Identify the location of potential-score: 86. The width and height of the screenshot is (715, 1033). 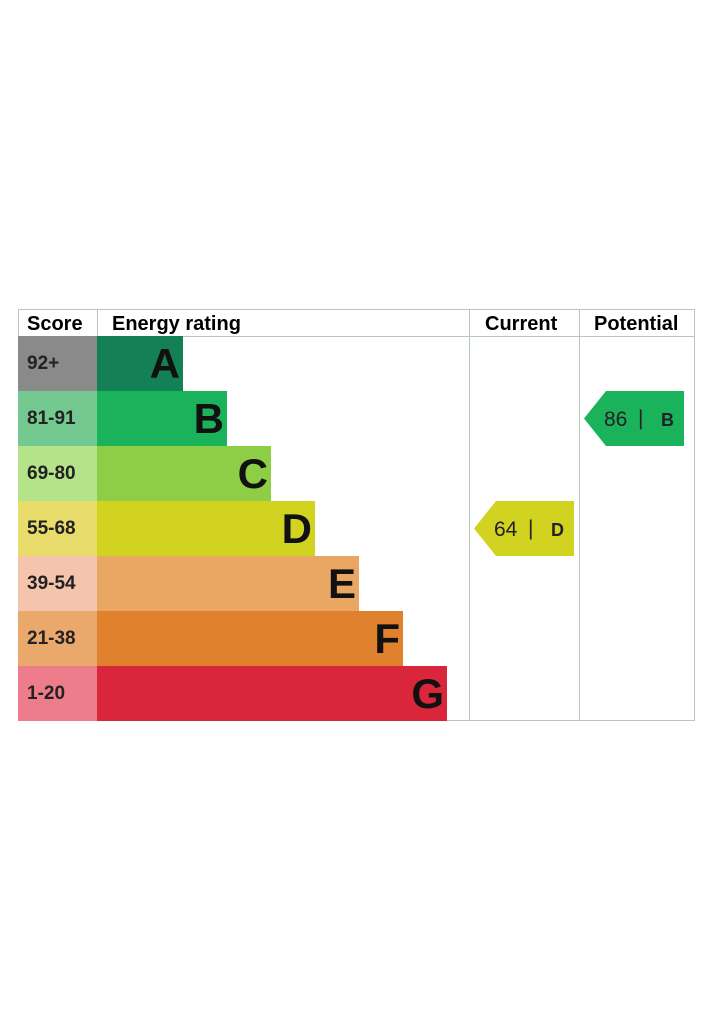
(615, 419).